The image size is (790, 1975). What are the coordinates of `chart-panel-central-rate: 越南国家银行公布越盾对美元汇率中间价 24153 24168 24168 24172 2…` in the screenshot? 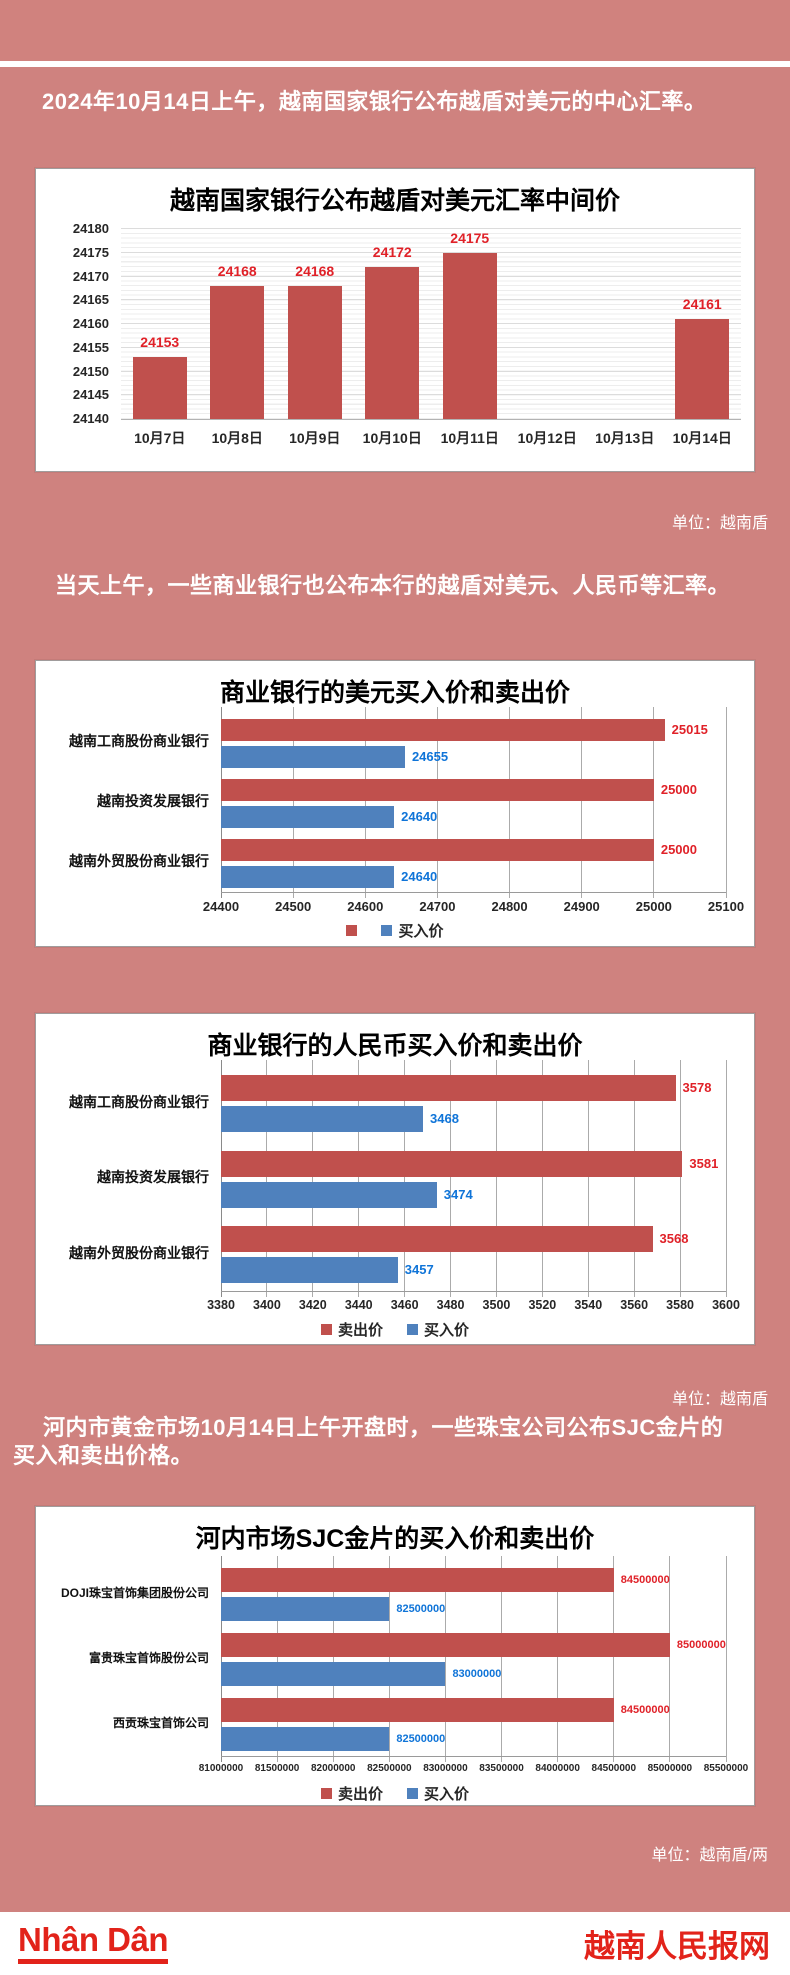 It's located at (395, 320).